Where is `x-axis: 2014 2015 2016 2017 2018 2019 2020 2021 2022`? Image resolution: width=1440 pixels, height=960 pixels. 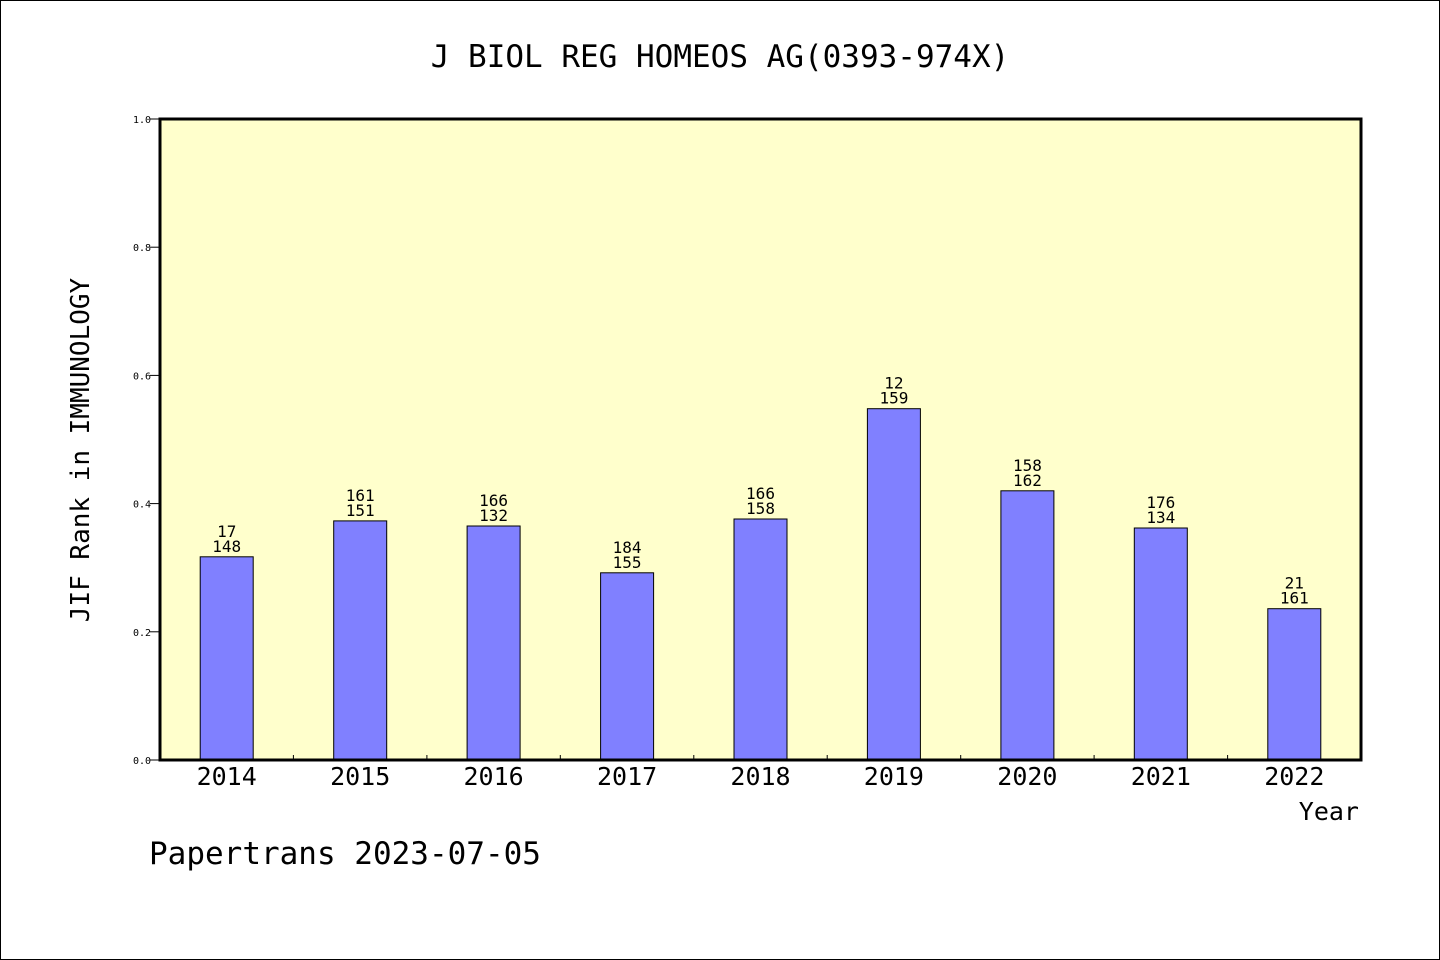 x-axis: 2014 2015 2016 2017 2018 2019 2020 2021 2022 is located at coordinates (760, 773).